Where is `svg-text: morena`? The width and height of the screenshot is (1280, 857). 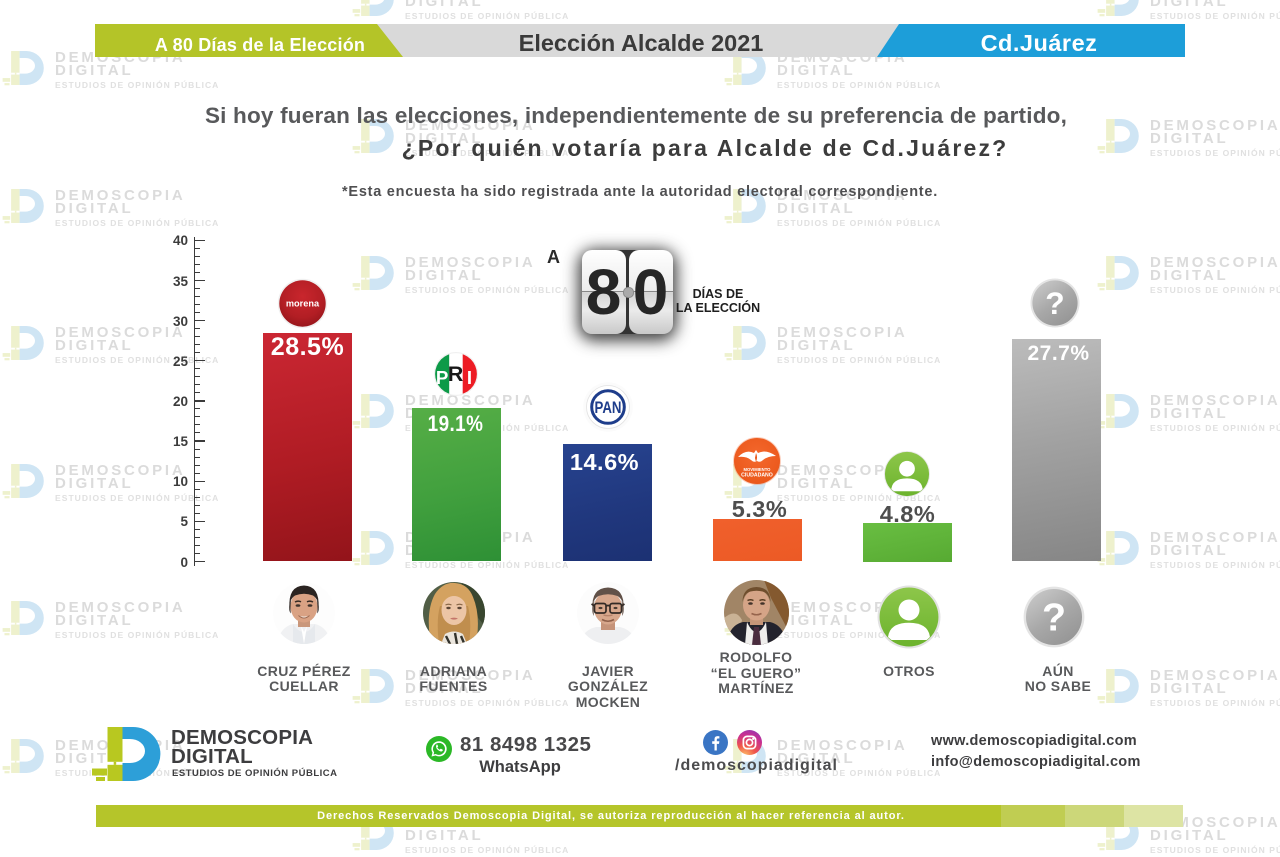 svg-text: morena is located at coordinates (303, 303).